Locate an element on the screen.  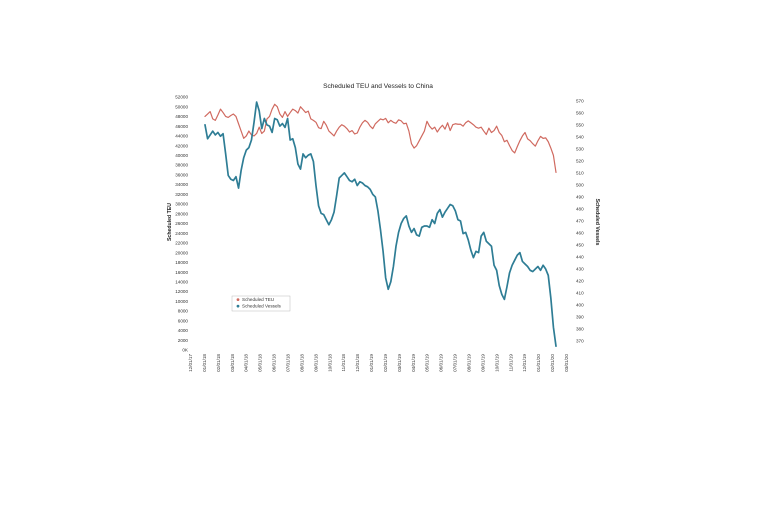
y-left-tick: 4000 is located at coordinates (183, 330).